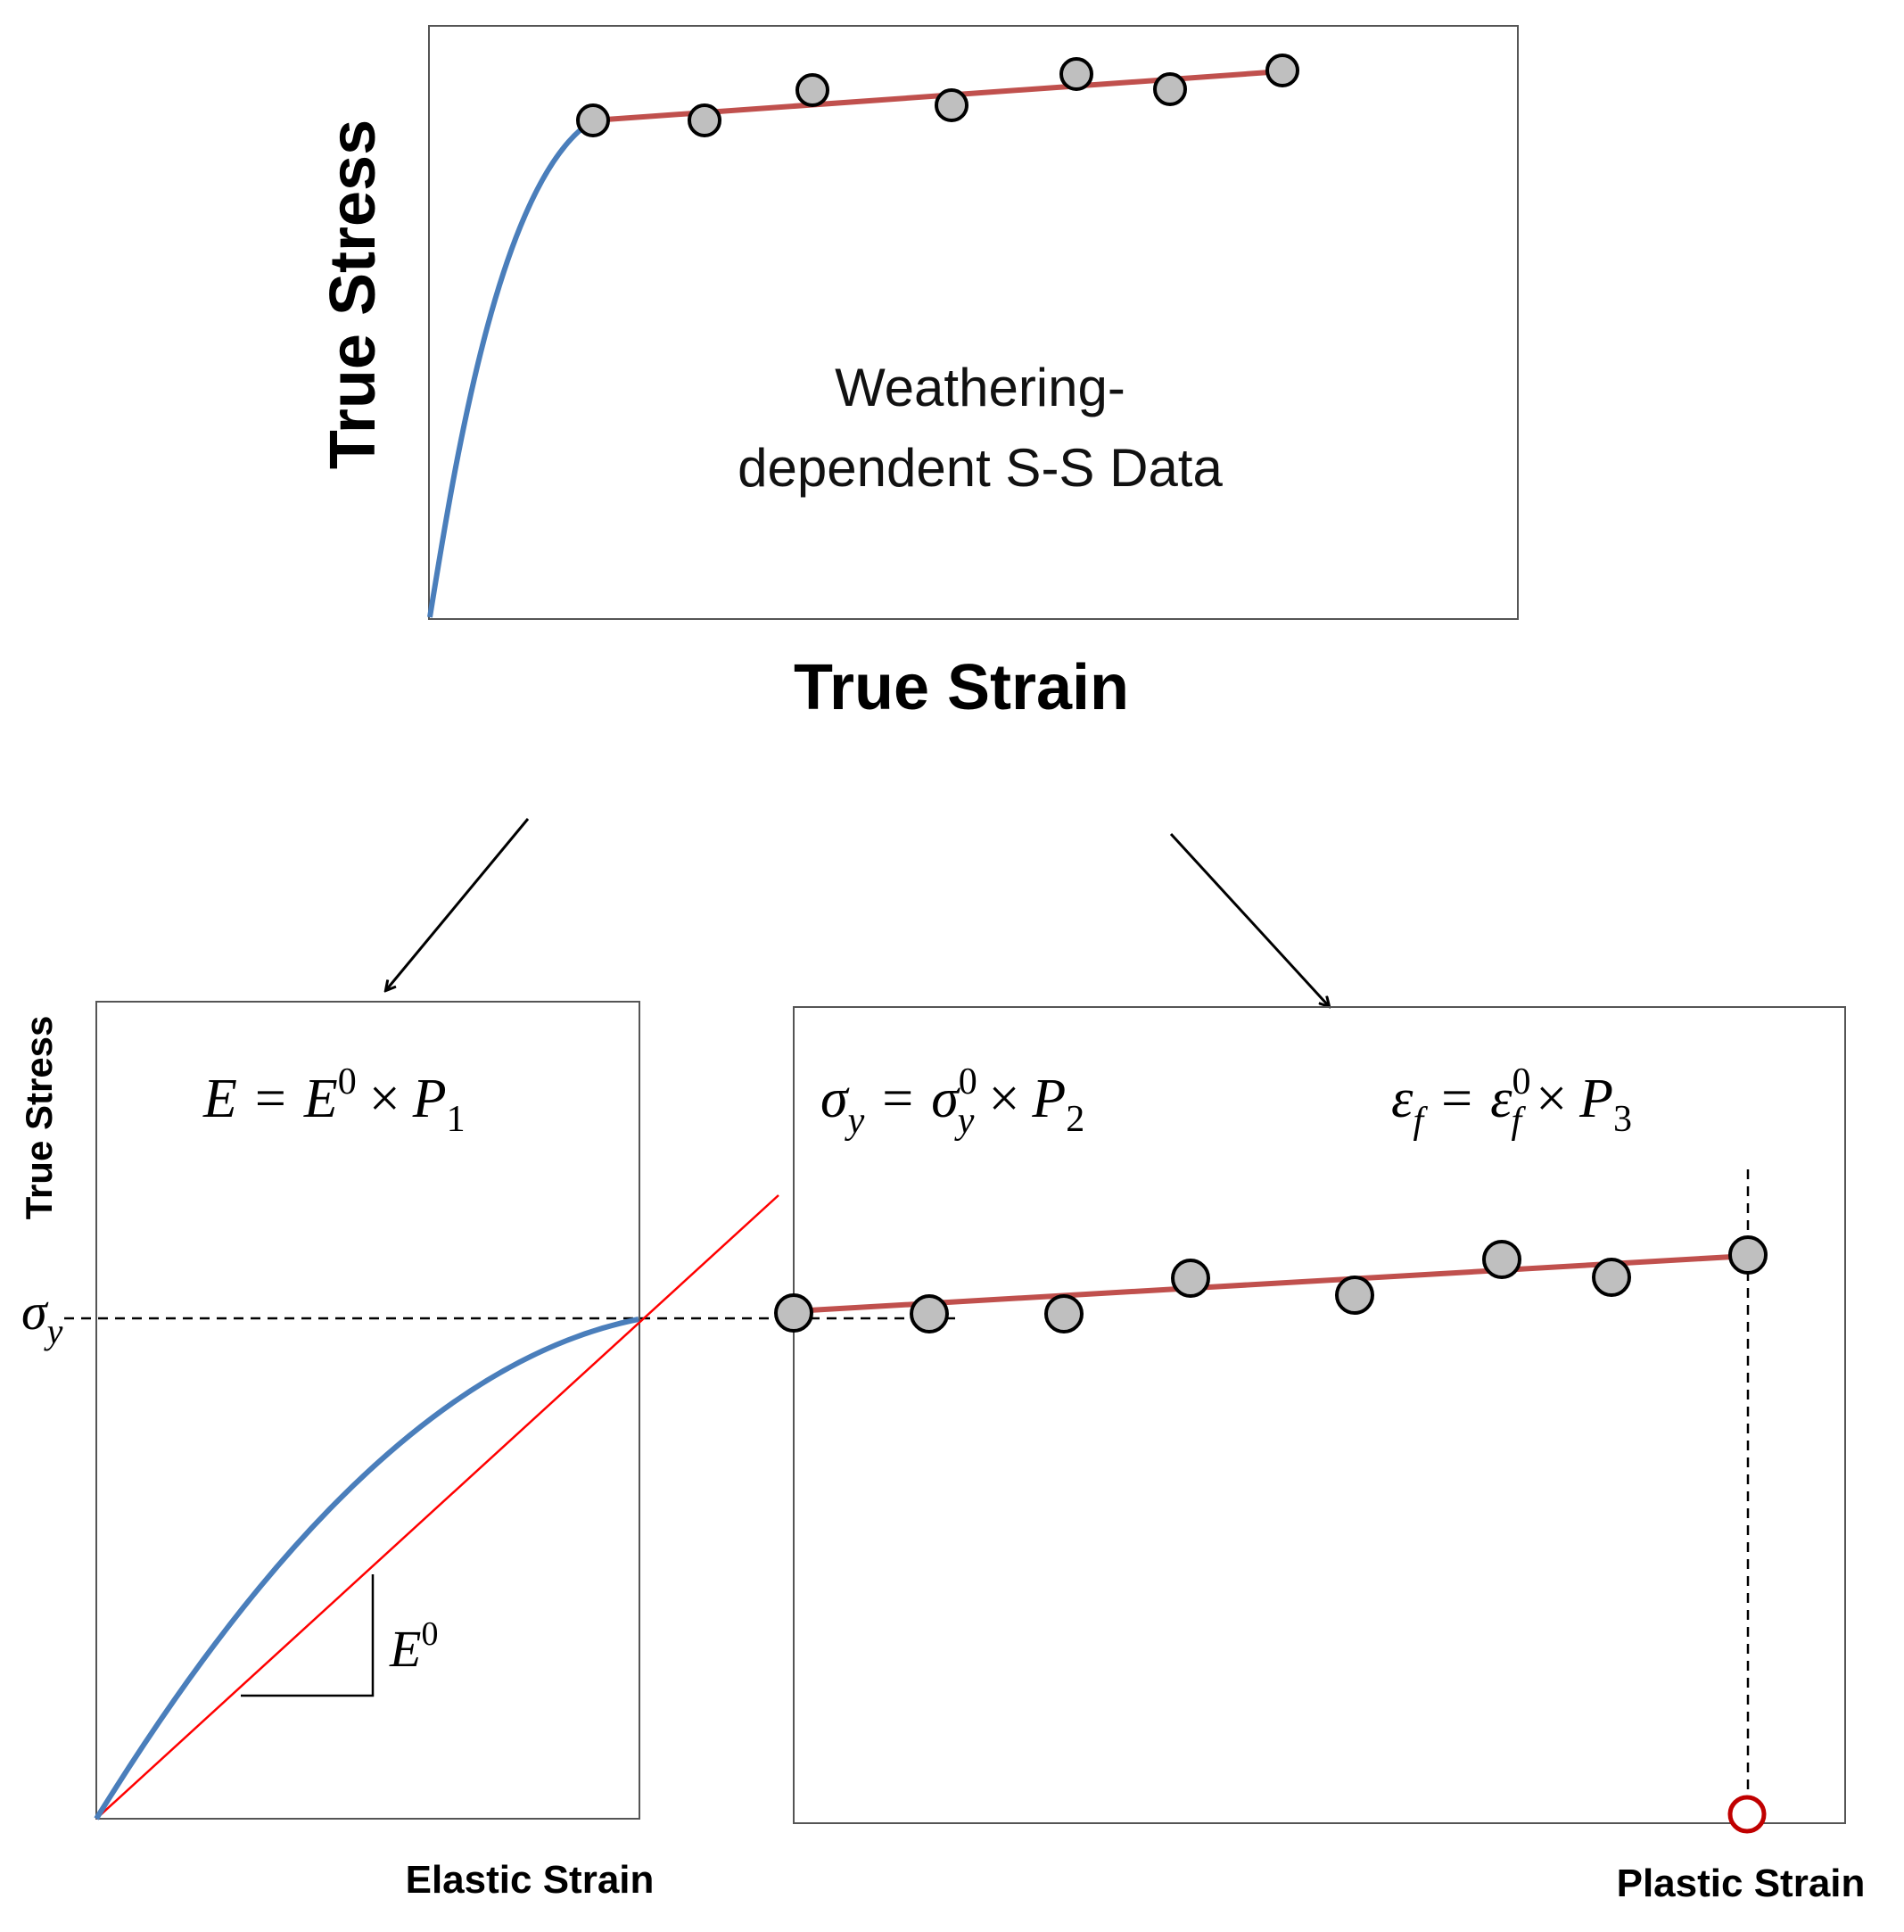  What do you see at coordinates (366, 1569) in the screenshot?
I see `elastic-curve` at bounding box center [366, 1569].